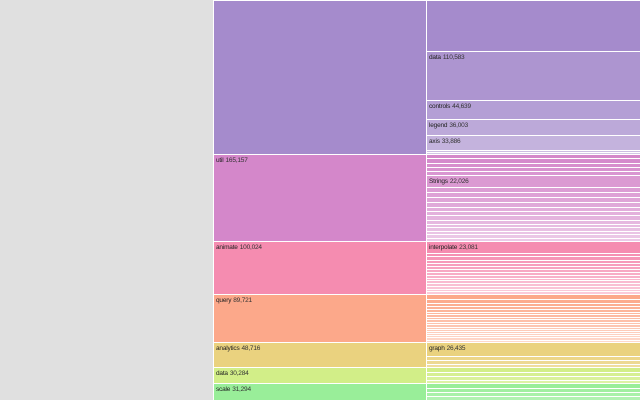  I want to click on cell-label: axis 33,886, so click(445, 142).